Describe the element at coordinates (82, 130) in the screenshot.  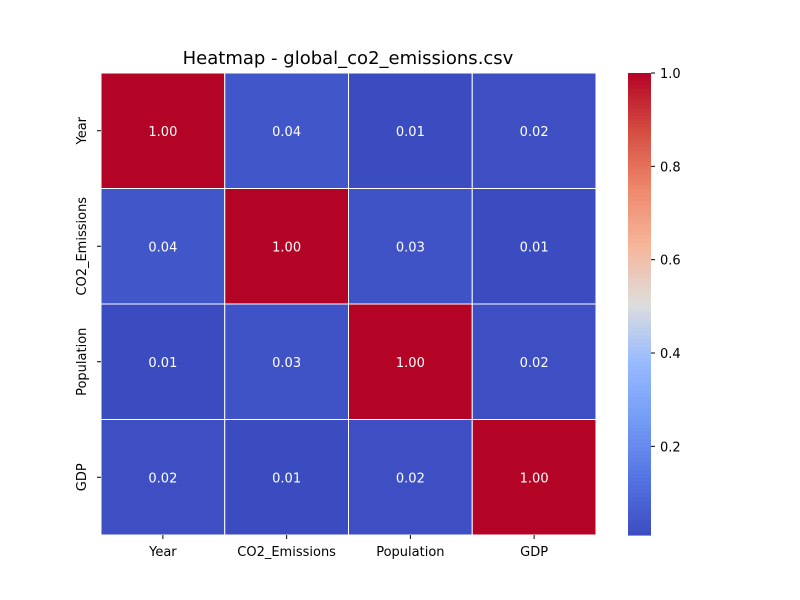
I see `y-tick-label: Year` at that location.